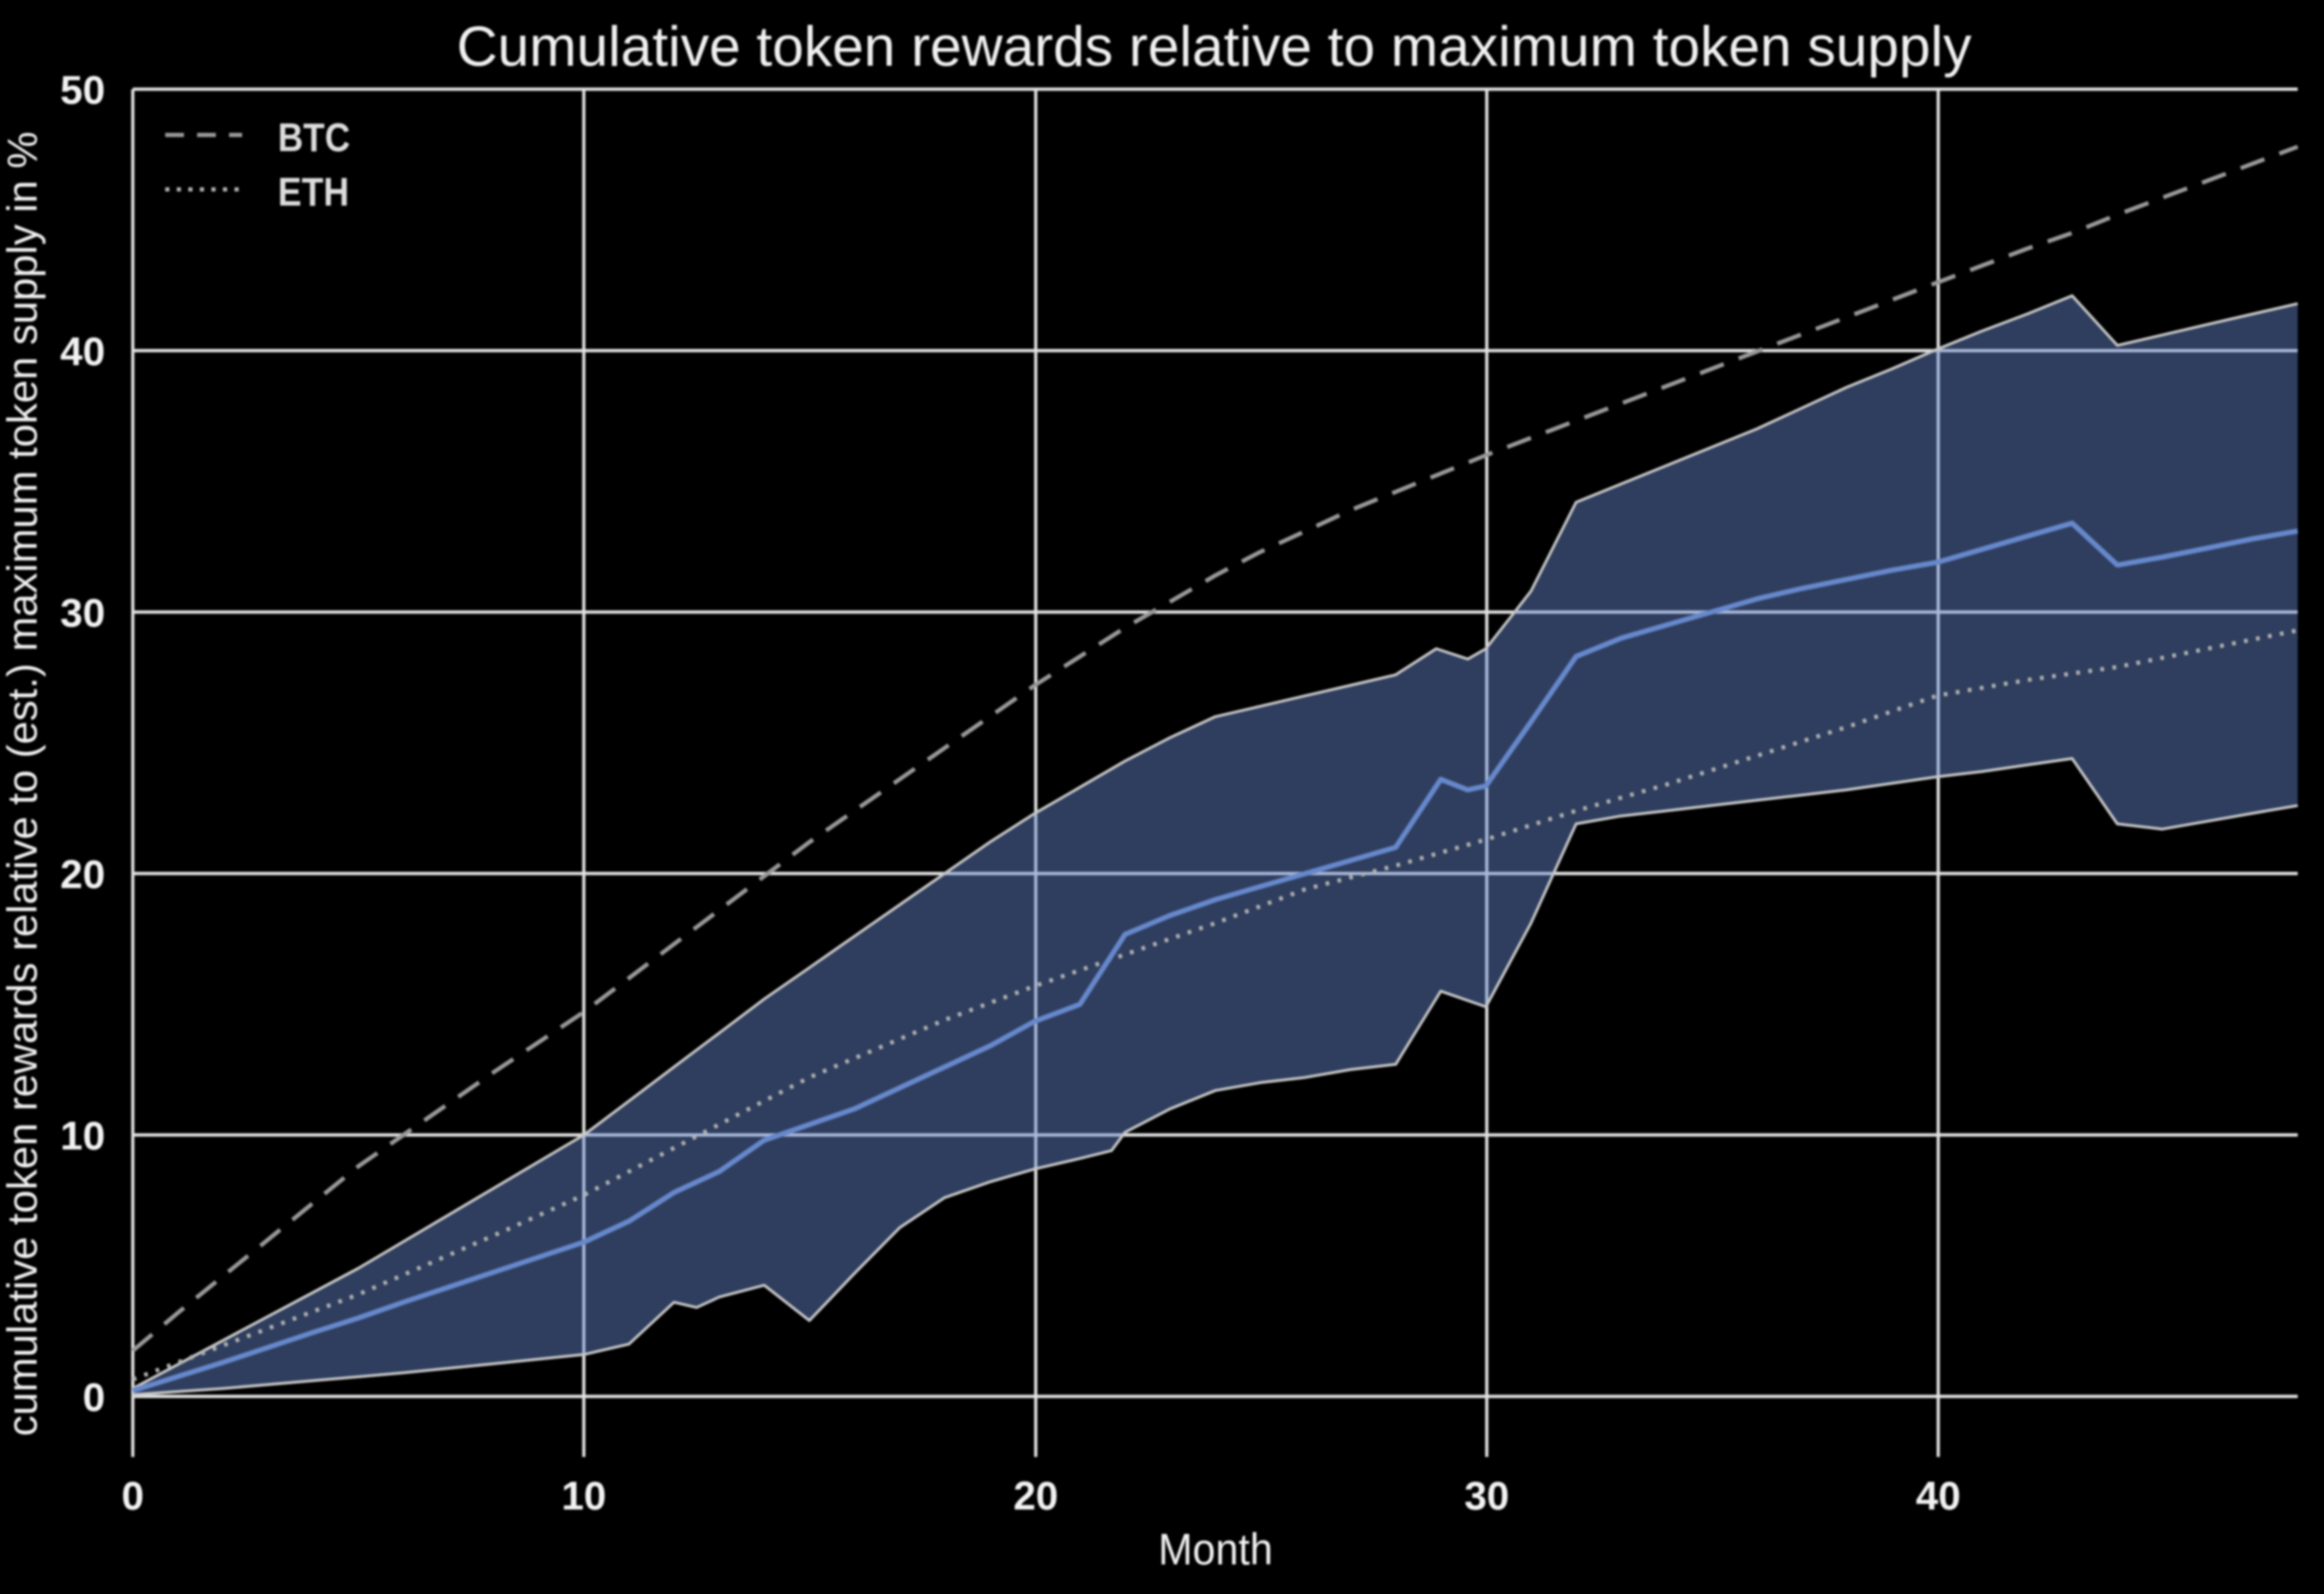  Describe the element at coordinates (82, 91) in the screenshot. I see `svg-text: 50` at that location.